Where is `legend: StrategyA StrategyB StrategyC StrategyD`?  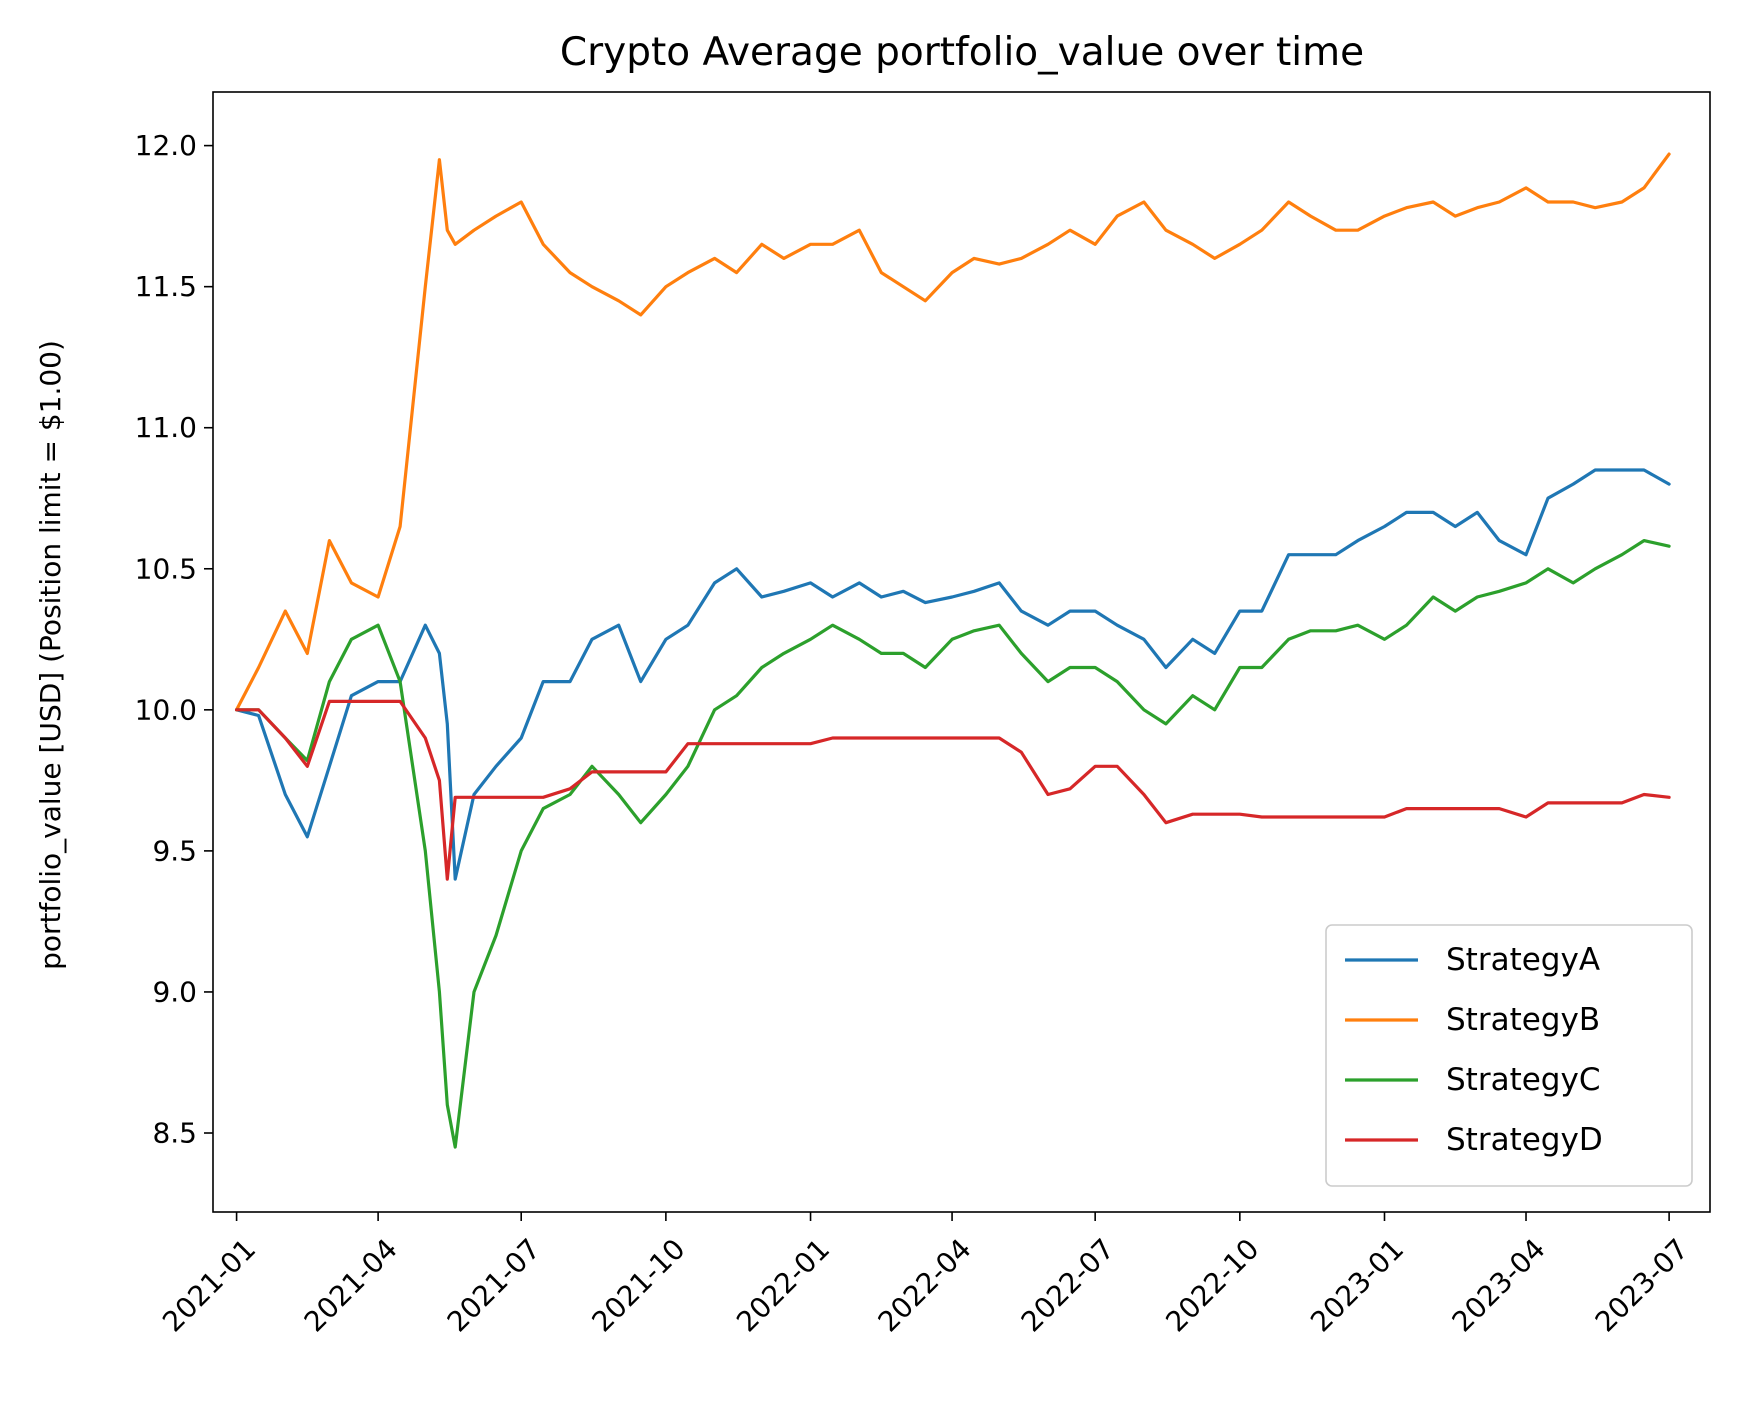 legend: StrategyA StrategyB StrategyC StrategyD is located at coordinates (1509, 1055).